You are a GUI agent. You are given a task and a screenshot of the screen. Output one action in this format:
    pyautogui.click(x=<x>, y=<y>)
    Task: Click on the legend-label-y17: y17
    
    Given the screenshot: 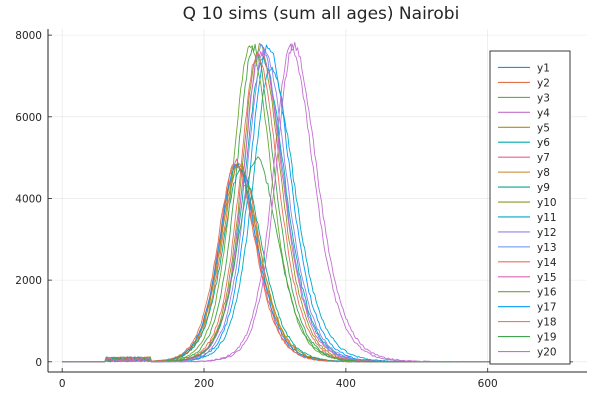 What is the action you would take?
    pyautogui.click(x=547, y=308)
    